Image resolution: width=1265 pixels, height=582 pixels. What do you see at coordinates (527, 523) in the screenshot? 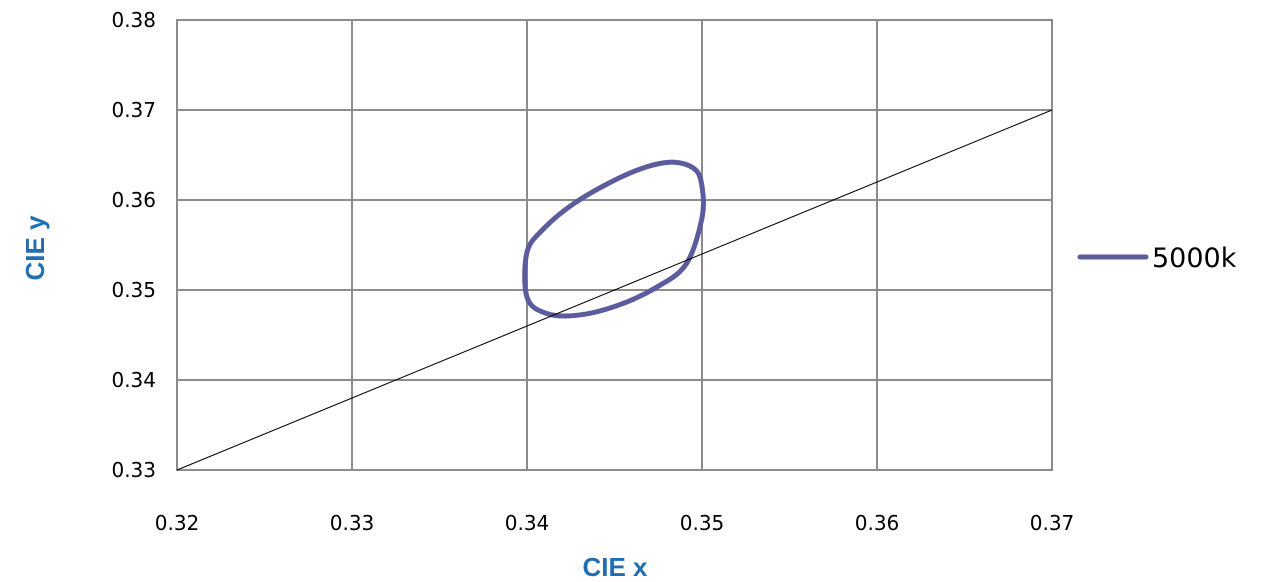
I see `x-tick-label: 0.34` at bounding box center [527, 523].